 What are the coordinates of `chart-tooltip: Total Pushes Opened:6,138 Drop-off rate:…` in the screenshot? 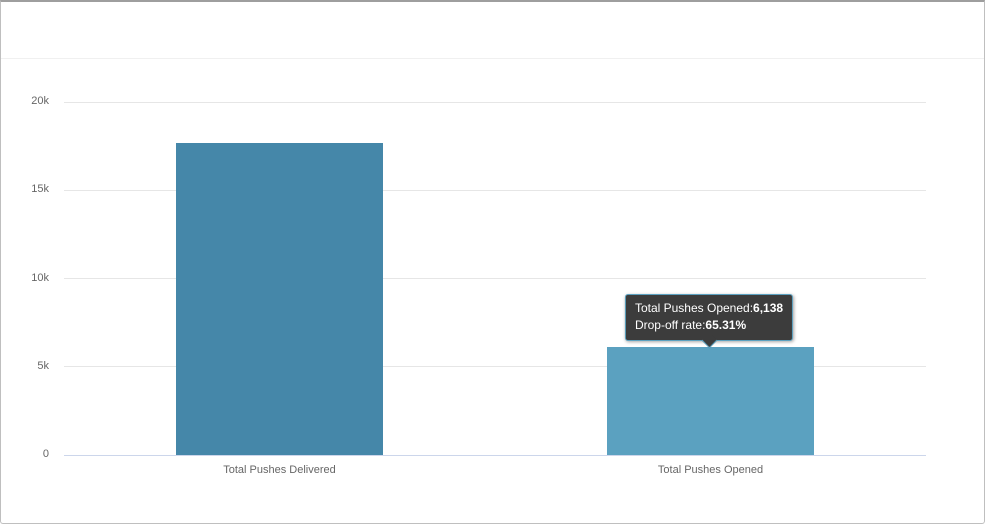 It's located at (709, 321).